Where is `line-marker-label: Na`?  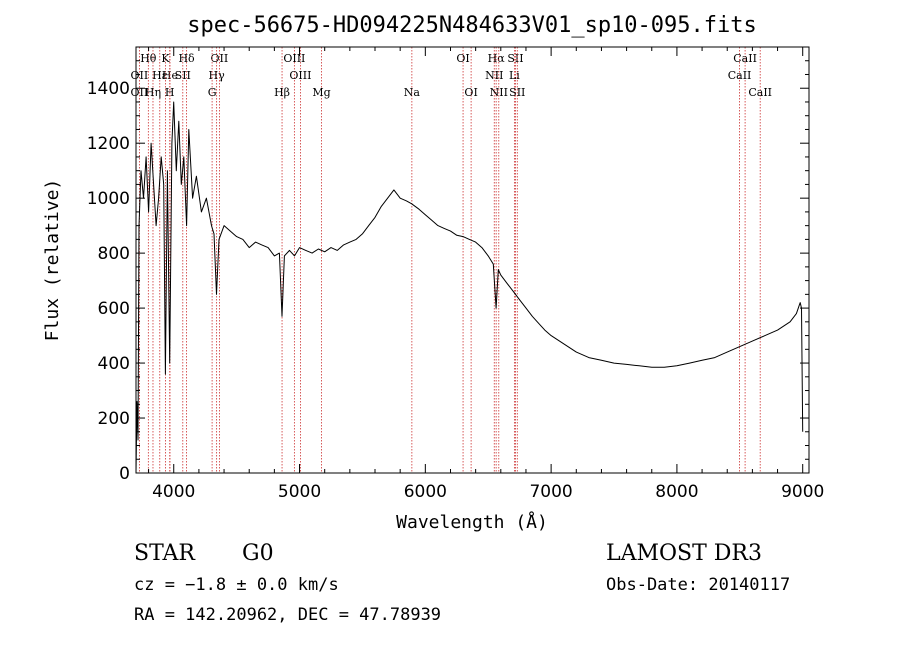 line-marker-label: Na is located at coordinates (412, 92).